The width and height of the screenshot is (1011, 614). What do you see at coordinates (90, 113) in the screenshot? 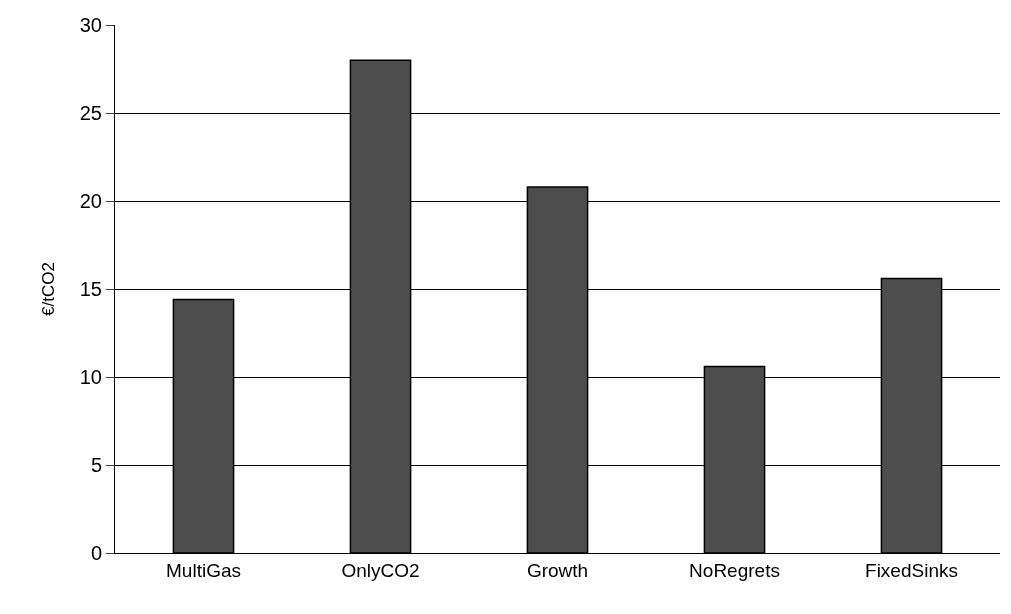
I see `y-tick-label: 25` at bounding box center [90, 113].